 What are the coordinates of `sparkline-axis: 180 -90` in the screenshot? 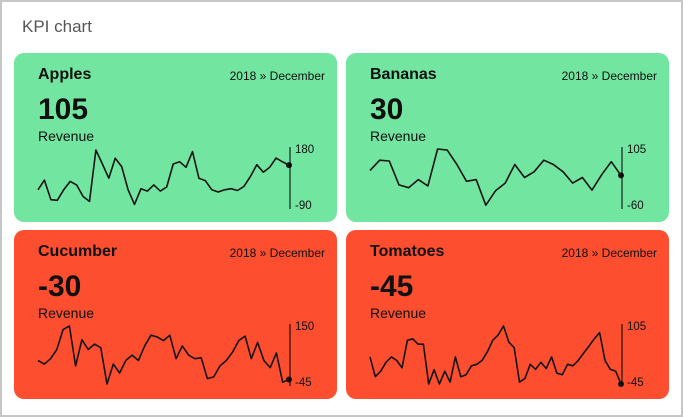 It's located at (307, 178).